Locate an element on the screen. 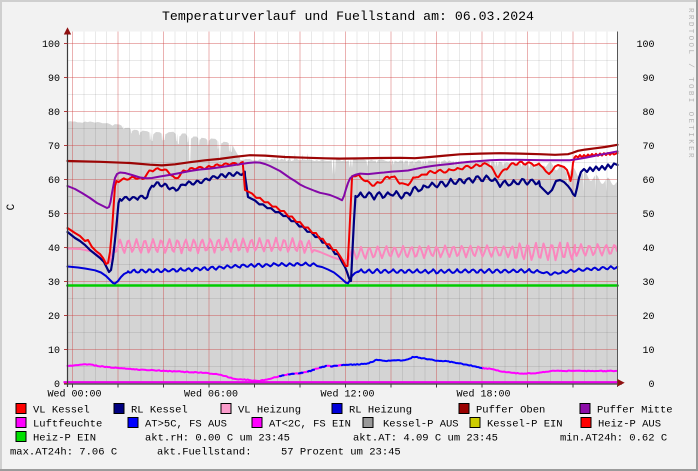  svg-text: Kessel-P EIN is located at coordinates (525, 425).